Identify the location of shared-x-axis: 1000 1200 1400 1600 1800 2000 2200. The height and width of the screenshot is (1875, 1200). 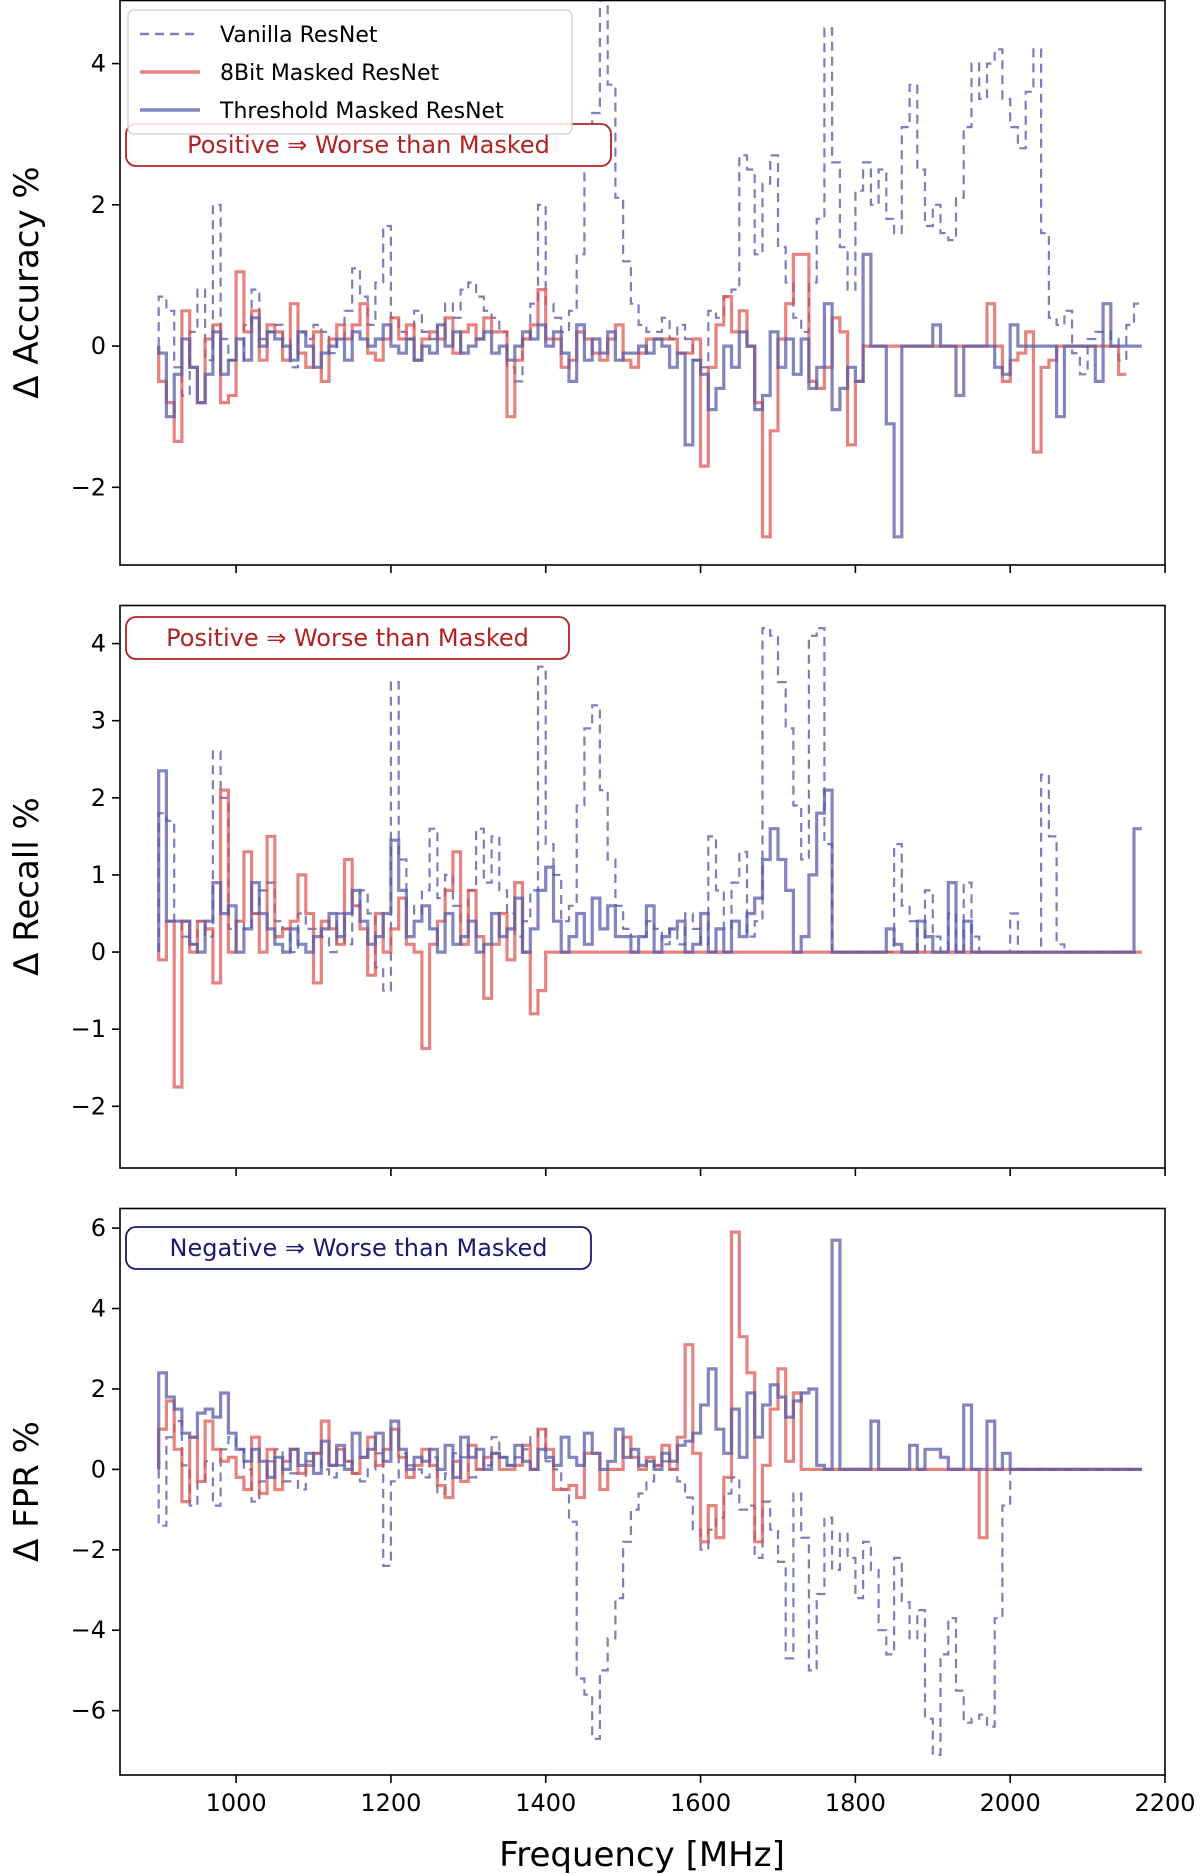
(701, 1803).